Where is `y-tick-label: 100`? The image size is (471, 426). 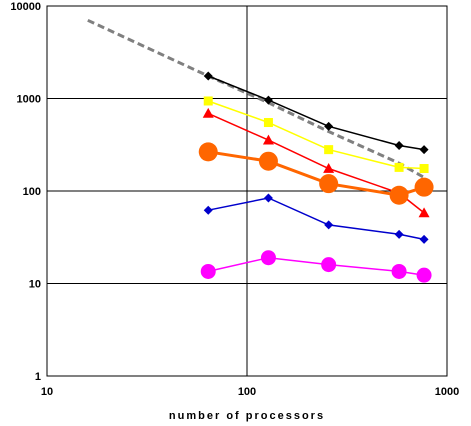
y-tick-label: 100 is located at coordinates (32, 192).